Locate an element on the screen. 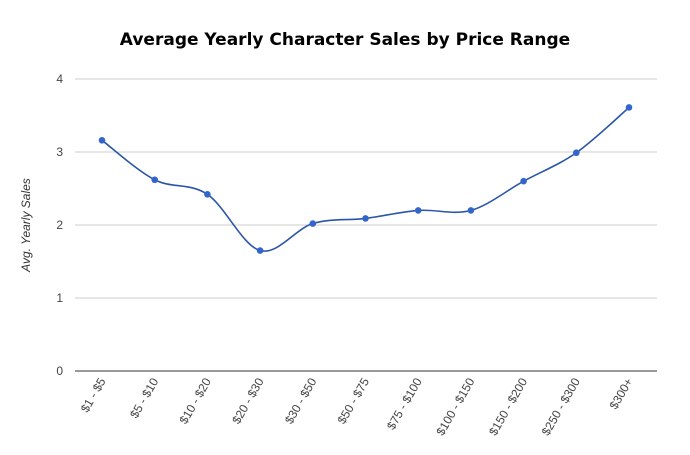 This screenshot has height=455, width=690. y-tick-labels: 0 1 2 3 4 is located at coordinates (59, 225).